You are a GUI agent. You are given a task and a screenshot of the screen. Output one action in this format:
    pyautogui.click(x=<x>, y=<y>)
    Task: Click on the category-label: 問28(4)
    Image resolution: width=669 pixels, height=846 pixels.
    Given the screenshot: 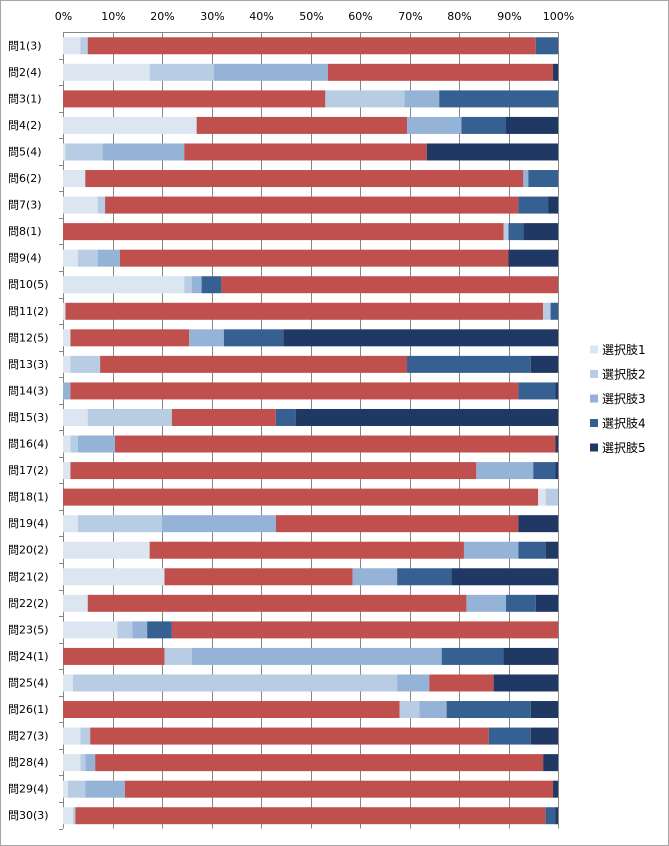 What is the action you would take?
    pyautogui.click(x=28, y=762)
    